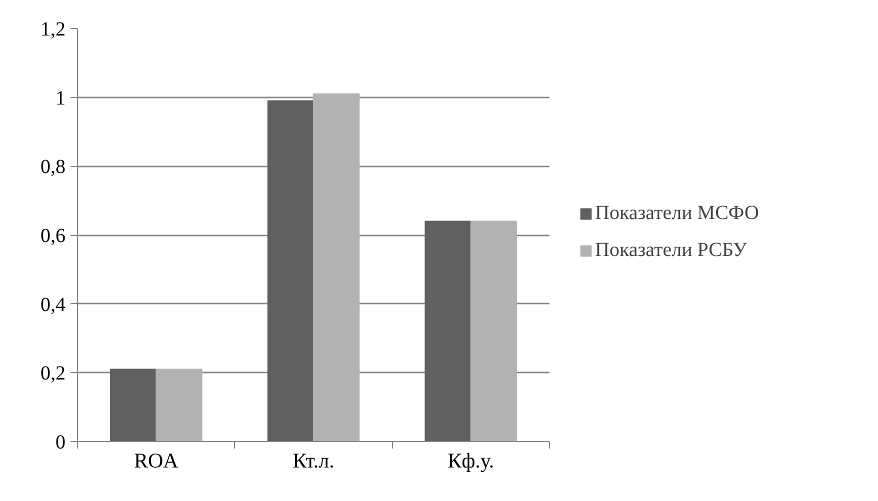 The width and height of the screenshot is (878, 501). What do you see at coordinates (61, 443) in the screenshot?
I see `y-tick-label: 0` at bounding box center [61, 443].